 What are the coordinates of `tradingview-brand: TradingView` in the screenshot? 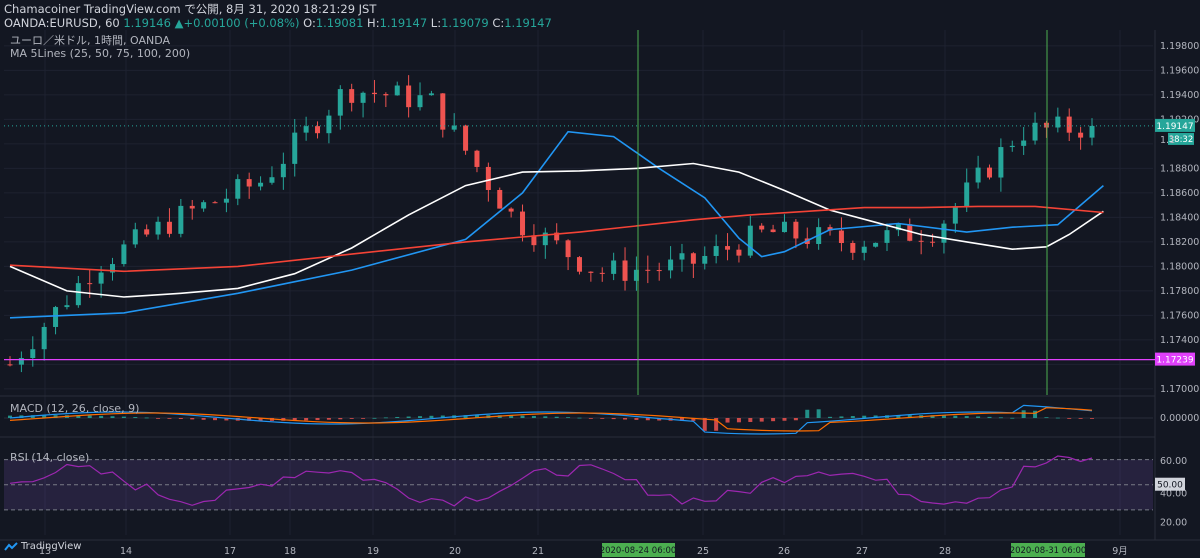 It's located at (42, 546).